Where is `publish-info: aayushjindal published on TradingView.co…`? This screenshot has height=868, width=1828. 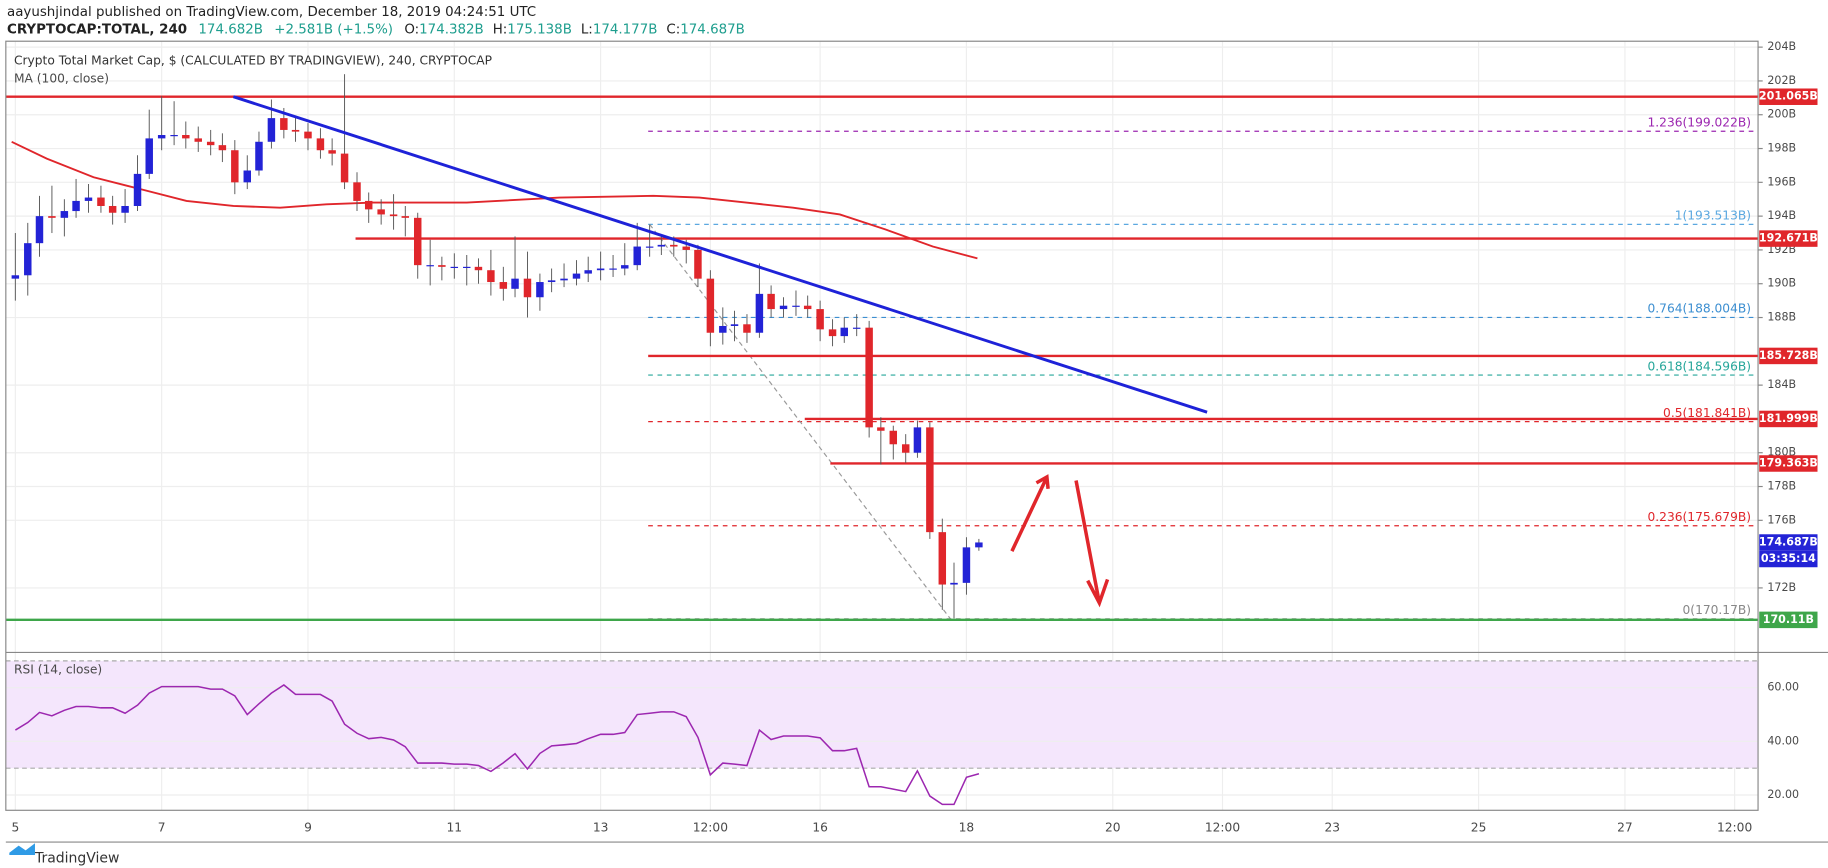 publish-info: aayushjindal published on TradingView.co… is located at coordinates (271, 12).